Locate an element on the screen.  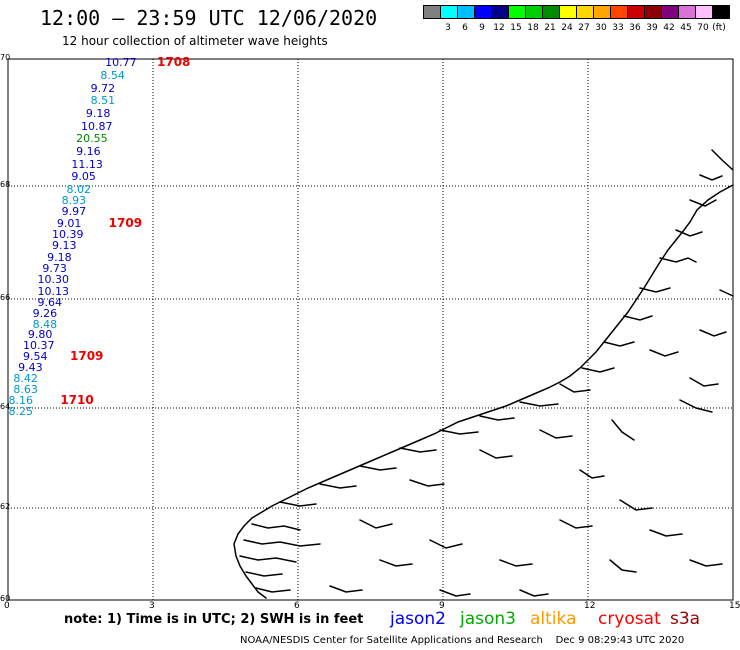
scale-label: 18 is located at coordinates (533, 28).